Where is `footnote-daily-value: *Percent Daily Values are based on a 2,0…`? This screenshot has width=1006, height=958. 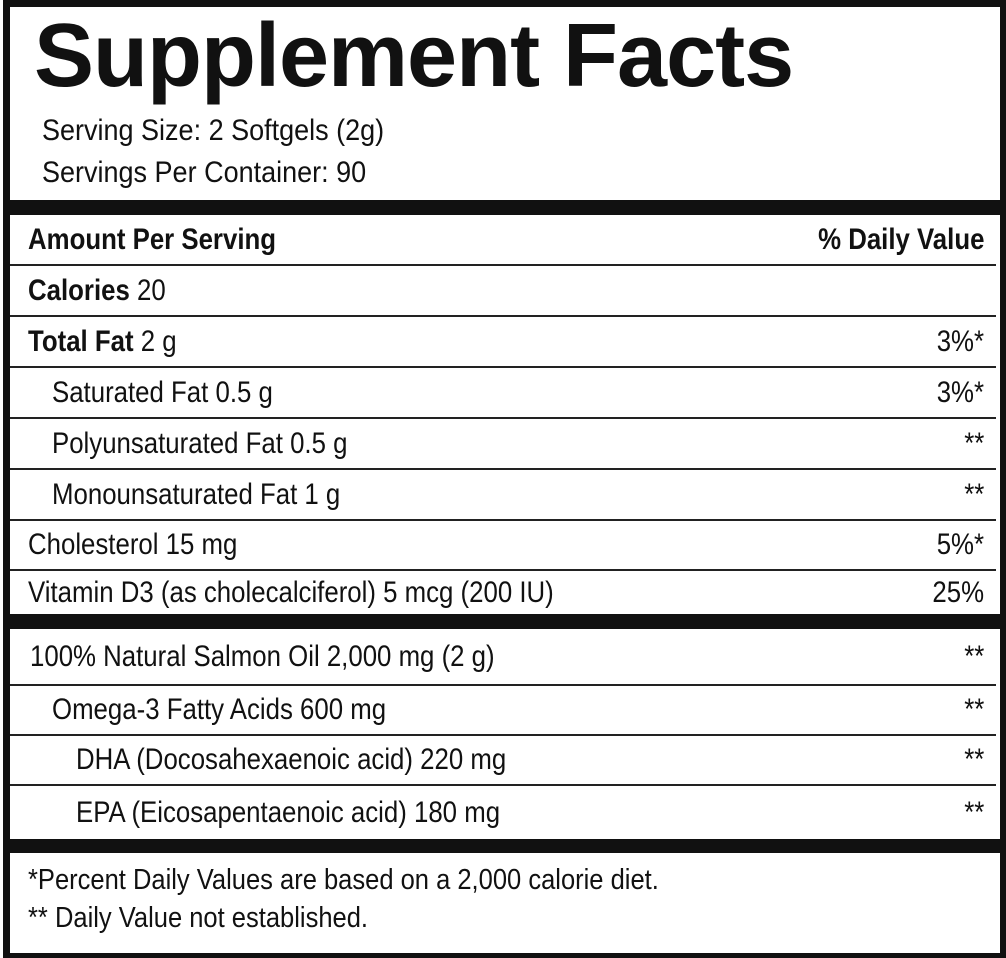
footnote-daily-value: *Percent Daily Values are based on a 2,0… is located at coordinates (343, 880).